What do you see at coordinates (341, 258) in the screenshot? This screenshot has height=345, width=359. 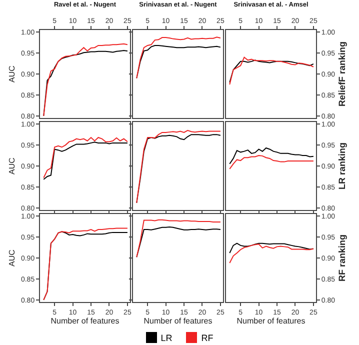 I see `y-axis-title: RF ranking` at bounding box center [341, 258].